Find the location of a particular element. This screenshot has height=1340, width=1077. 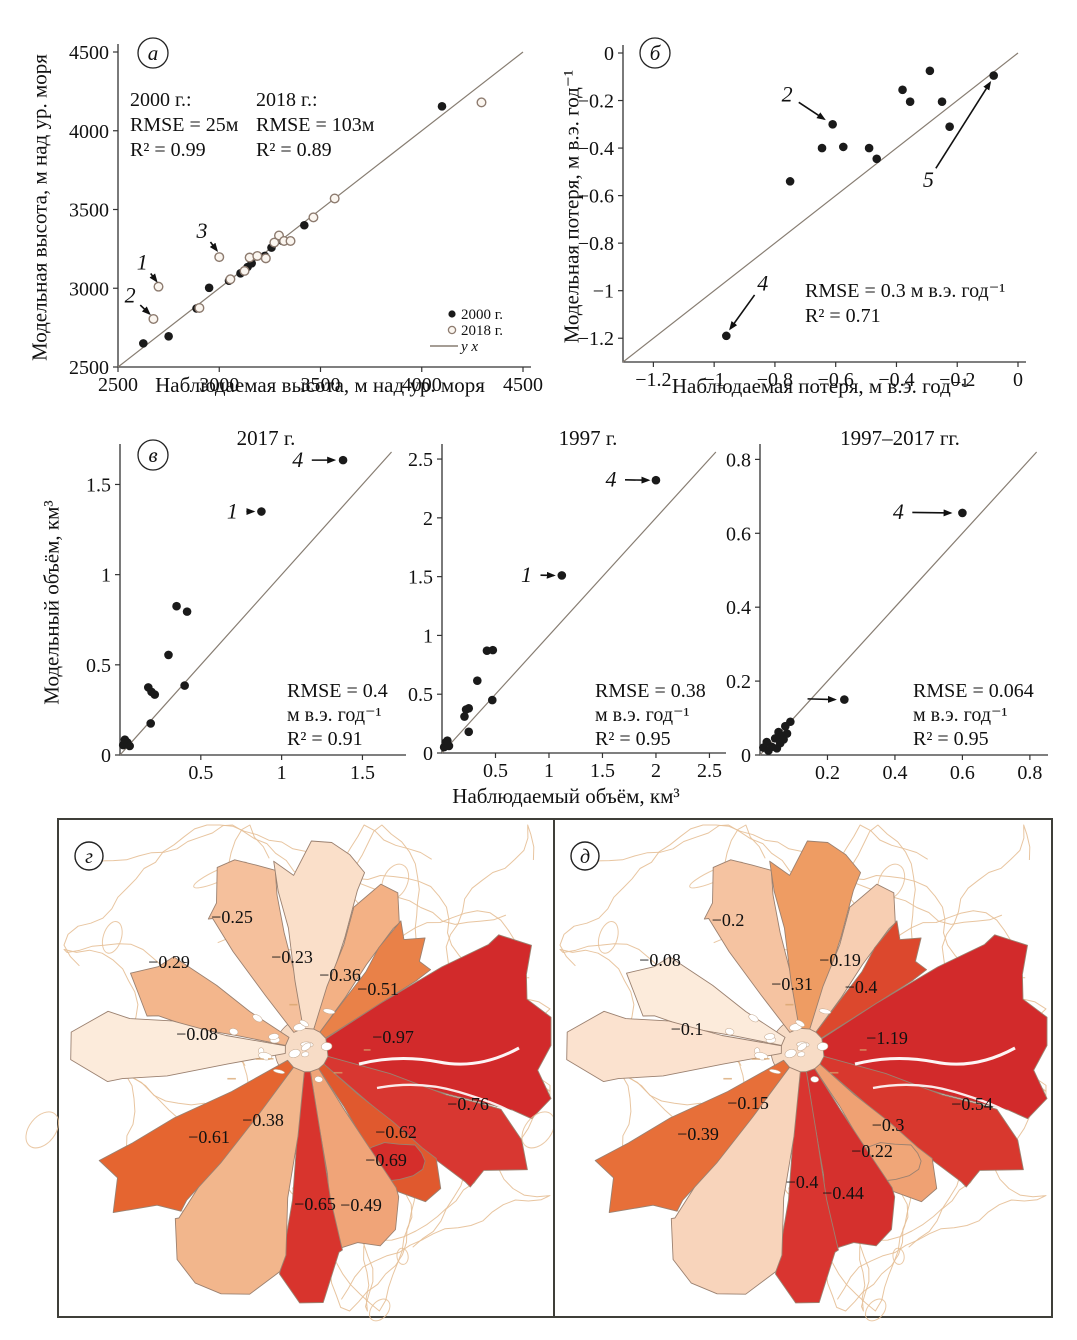

y-tick-label: 2 is located at coordinates (428, 519).